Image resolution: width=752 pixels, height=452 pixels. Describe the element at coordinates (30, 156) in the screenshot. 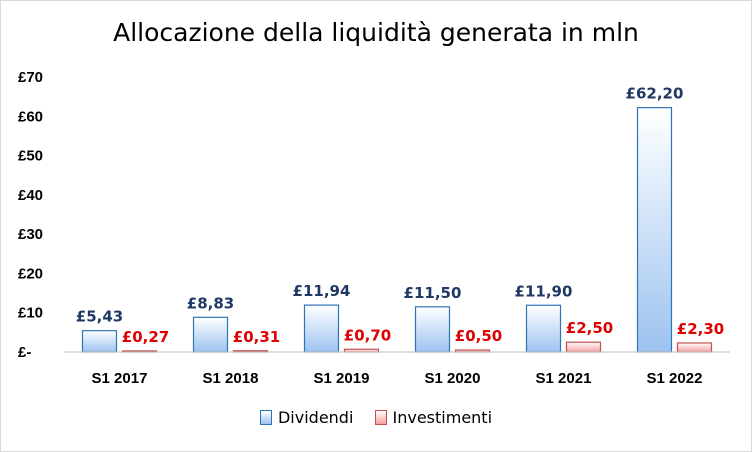

I see `y-tick-label: £50` at that location.